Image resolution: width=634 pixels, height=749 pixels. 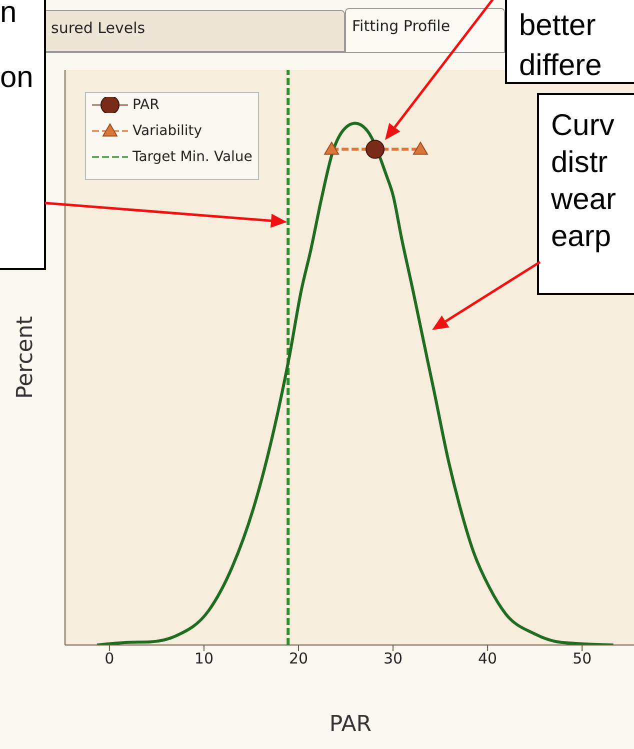 I want to click on annotation: Curv distr wear earp, so click(x=583, y=181).